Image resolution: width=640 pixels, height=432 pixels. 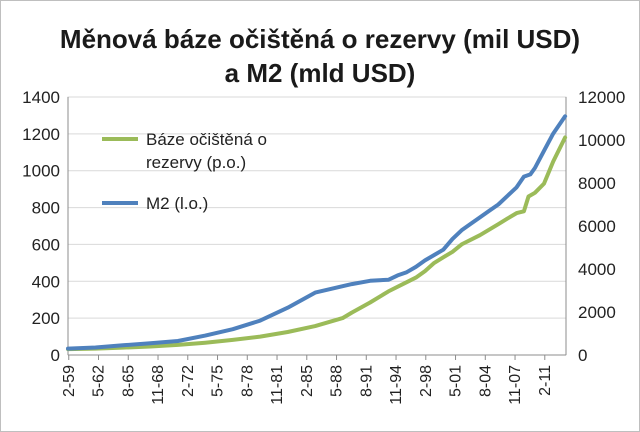 I want to click on left-axis-ticks: 0 200 400 600 800 1000 1200 1400, so click(x=41, y=226).